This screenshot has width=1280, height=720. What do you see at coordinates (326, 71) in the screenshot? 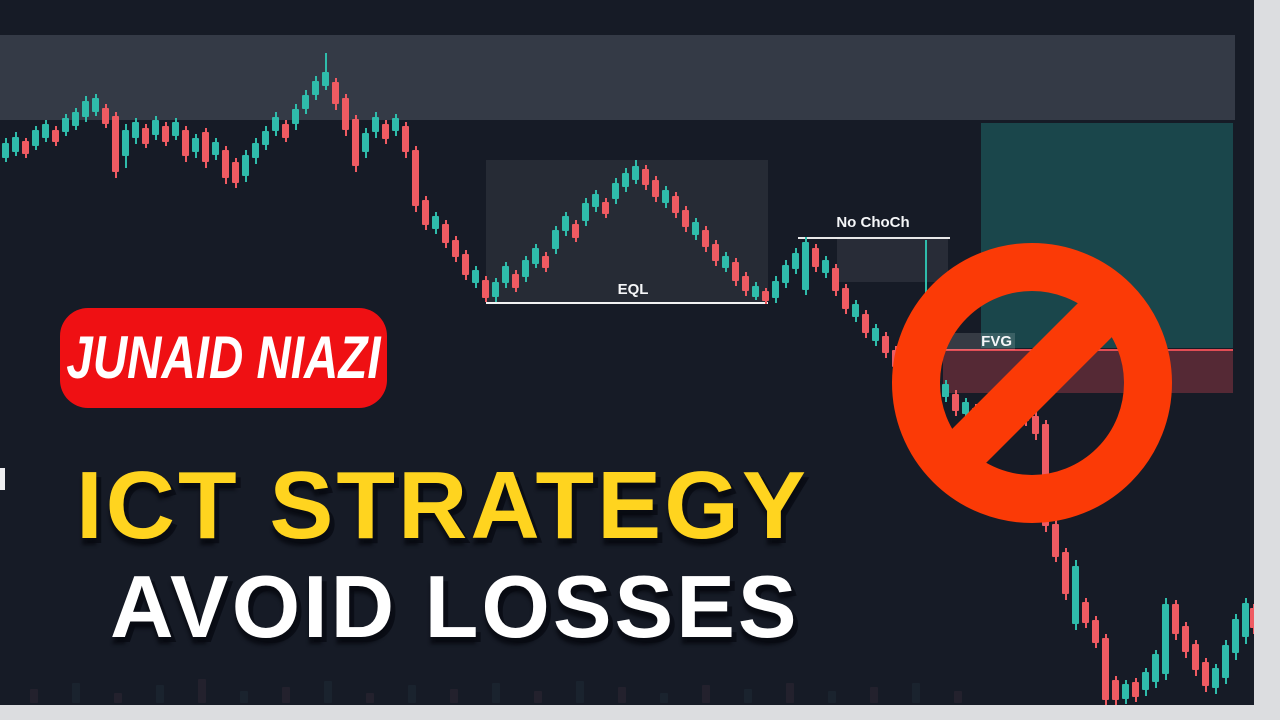
I see `candle-wick` at bounding box center [326, 71].